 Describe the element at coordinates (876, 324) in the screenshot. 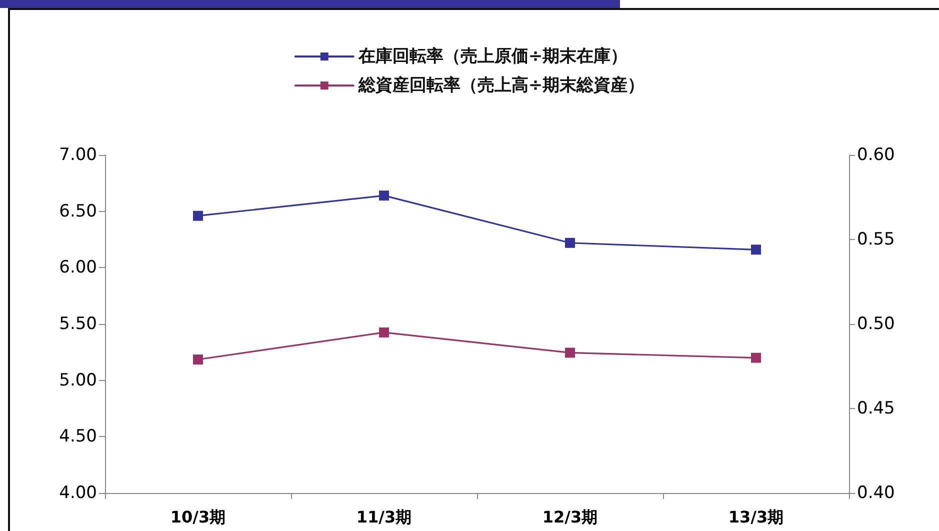

I see `y2-tick-label: 0.50` at that location.